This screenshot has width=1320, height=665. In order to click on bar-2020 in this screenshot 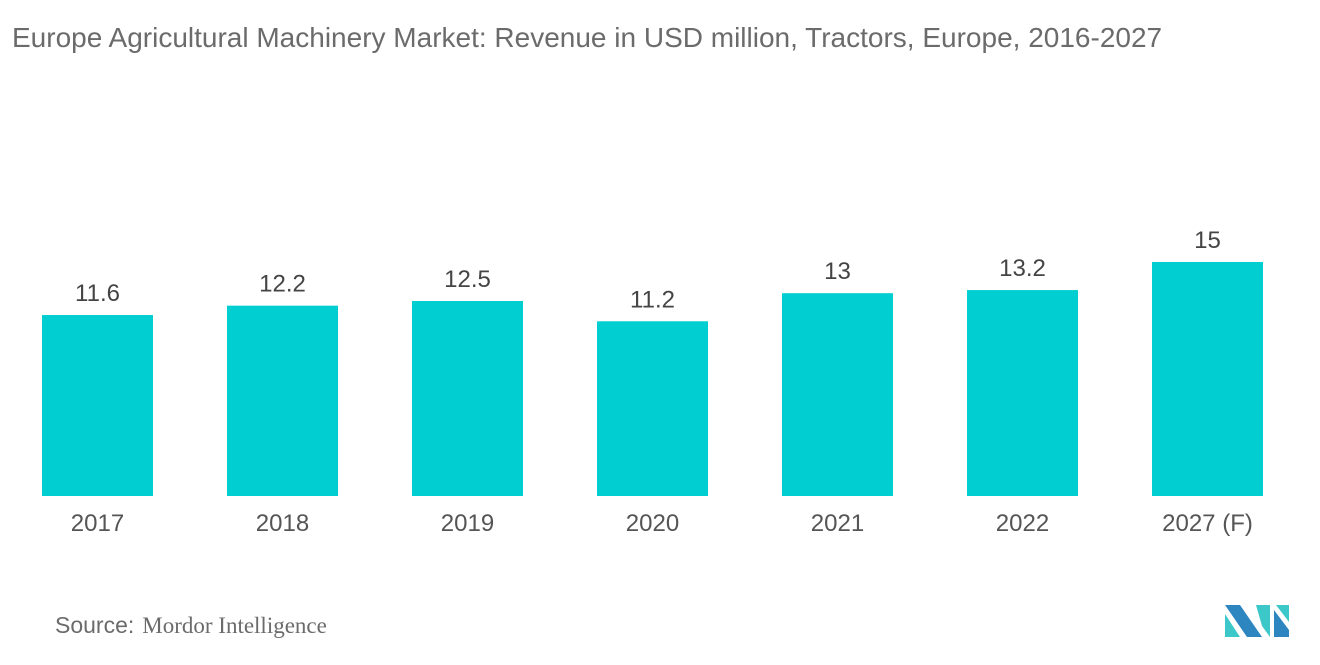, I will do `click(652, 408)`.